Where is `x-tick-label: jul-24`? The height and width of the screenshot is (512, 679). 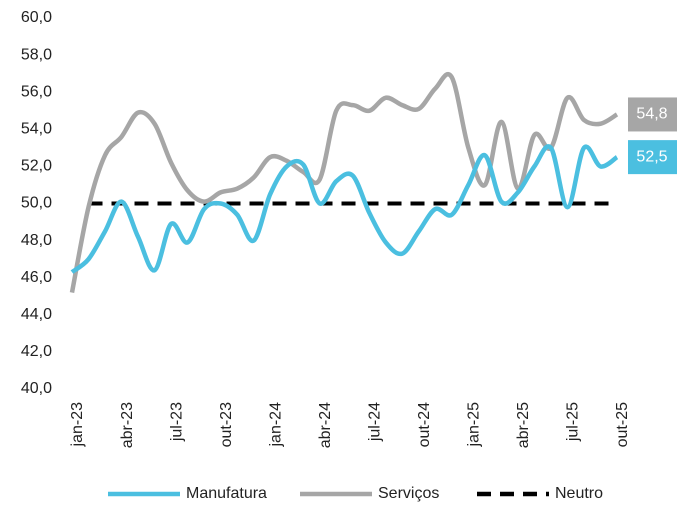
x-tick-label: jul-24 is located at coordinates (374, 422).